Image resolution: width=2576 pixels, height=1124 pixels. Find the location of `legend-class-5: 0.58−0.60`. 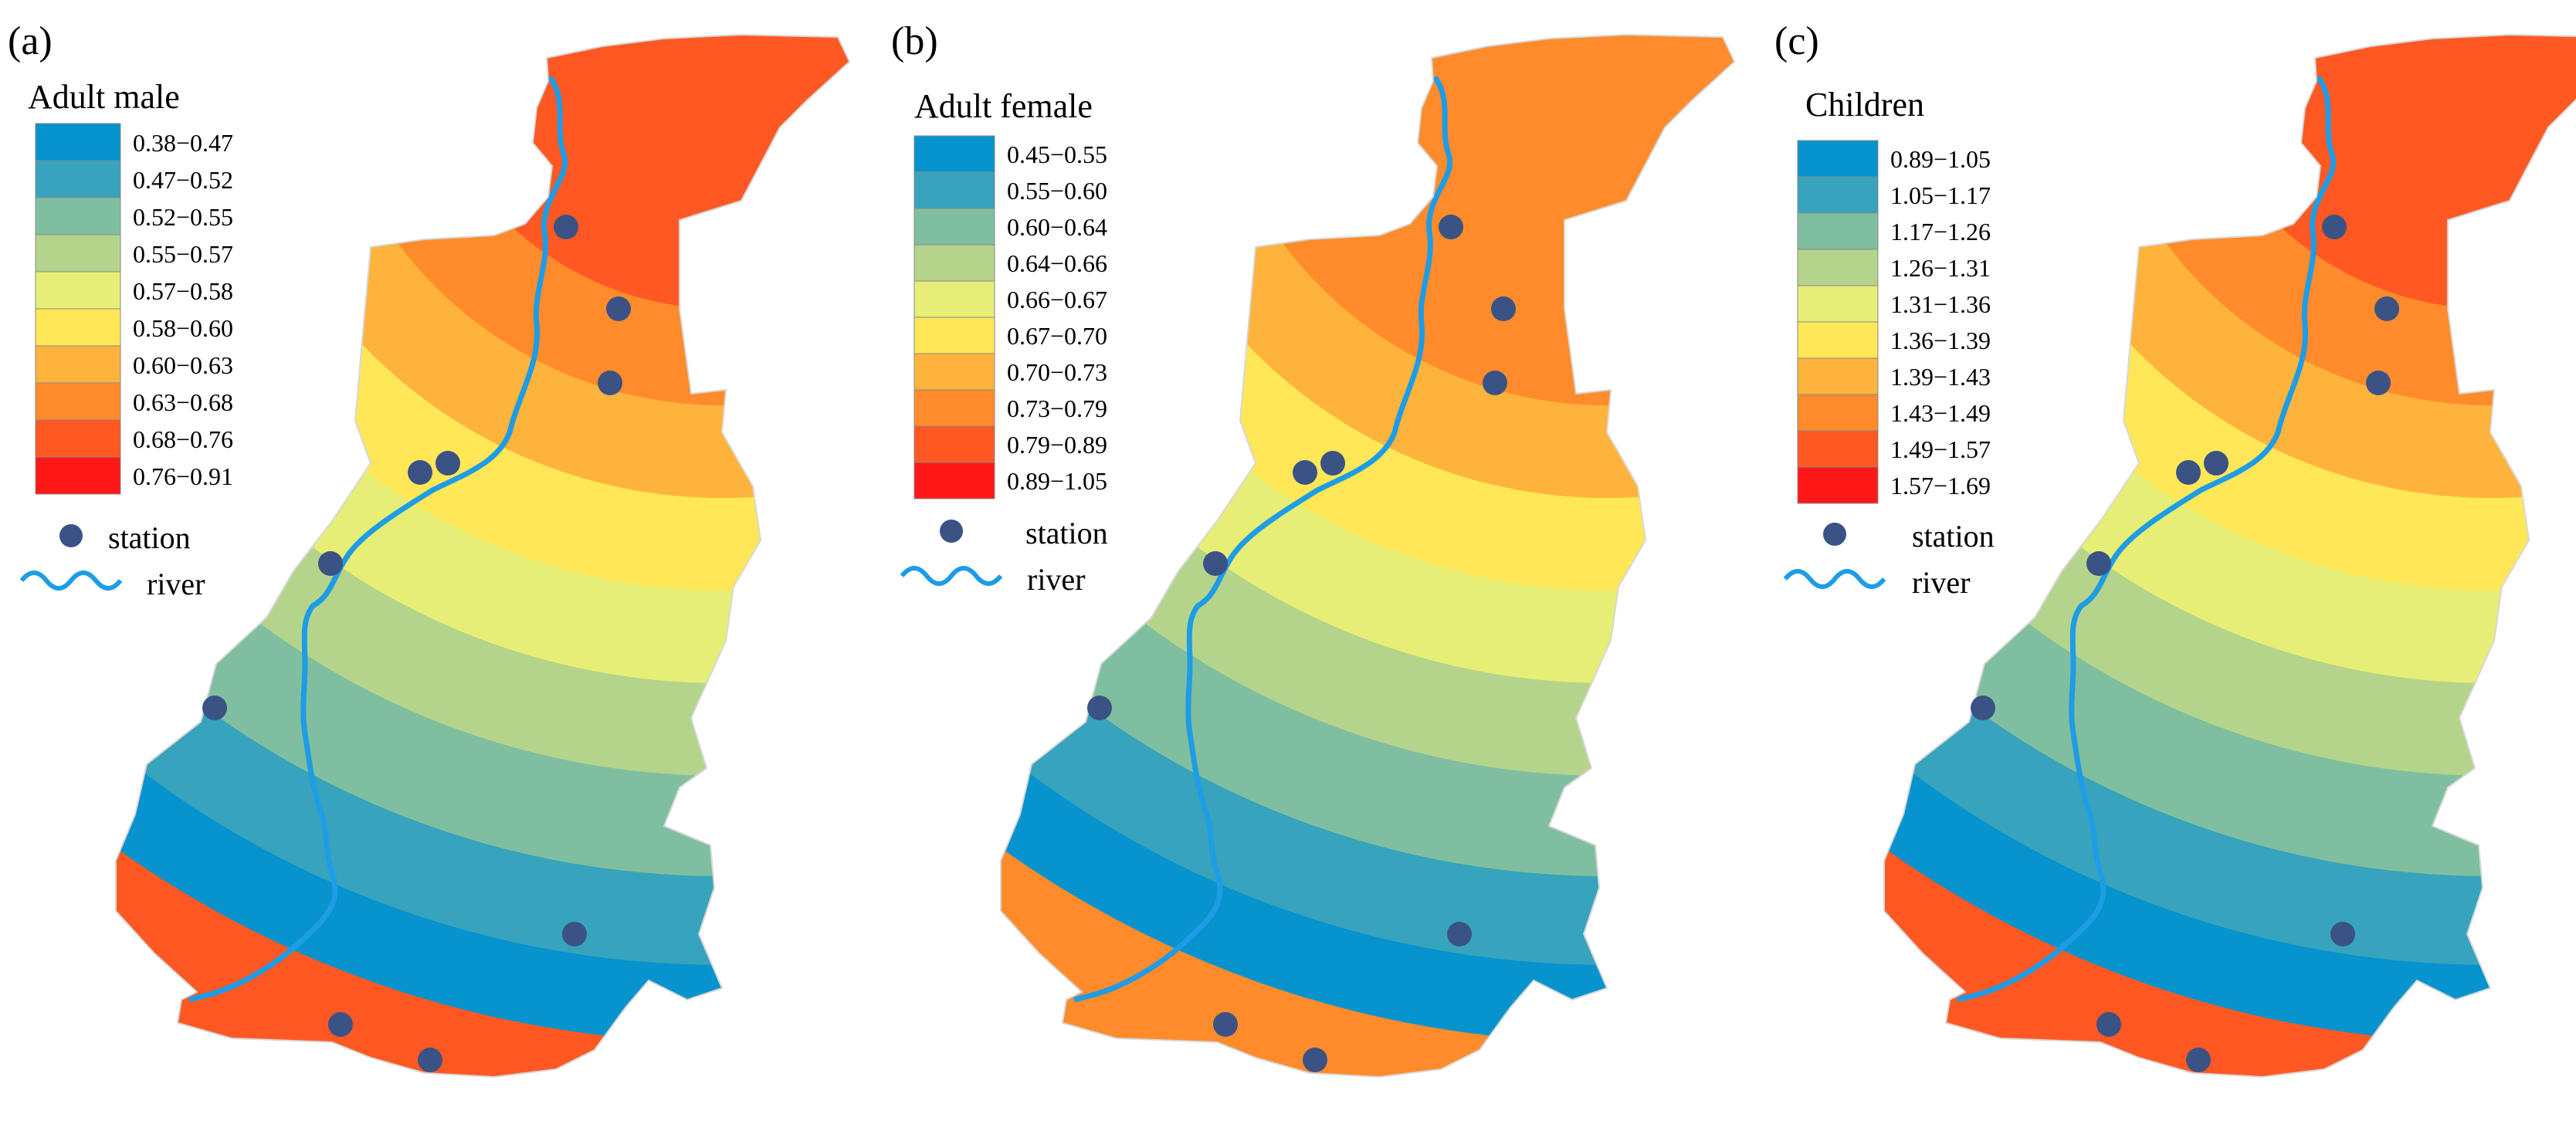

legend-class-5: 0.58−0.60 is located at coordinates (183, 328).